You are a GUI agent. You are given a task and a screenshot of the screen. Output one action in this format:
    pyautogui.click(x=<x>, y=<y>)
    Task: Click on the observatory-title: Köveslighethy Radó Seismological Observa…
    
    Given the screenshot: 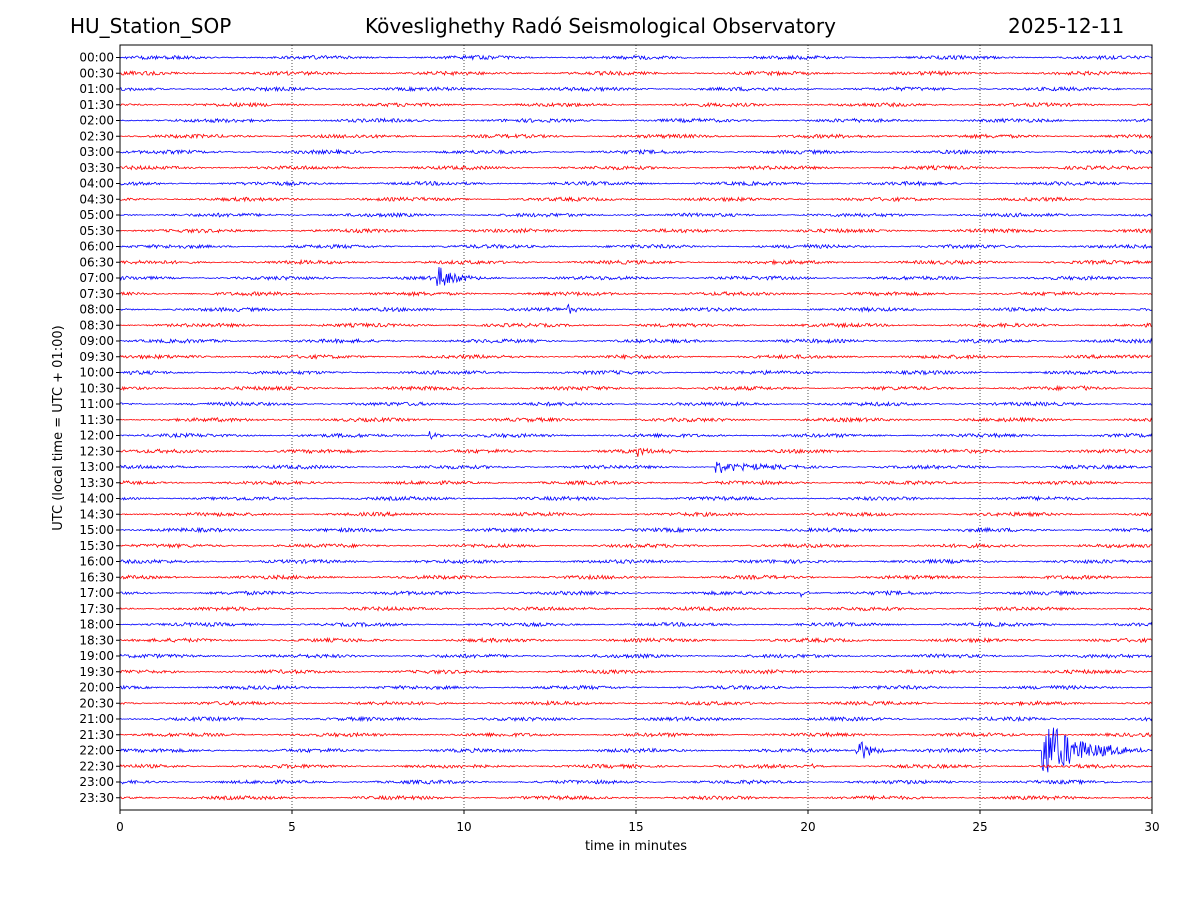 What is the action you would take?
    pyautogui.click(x=600, y=26)
    